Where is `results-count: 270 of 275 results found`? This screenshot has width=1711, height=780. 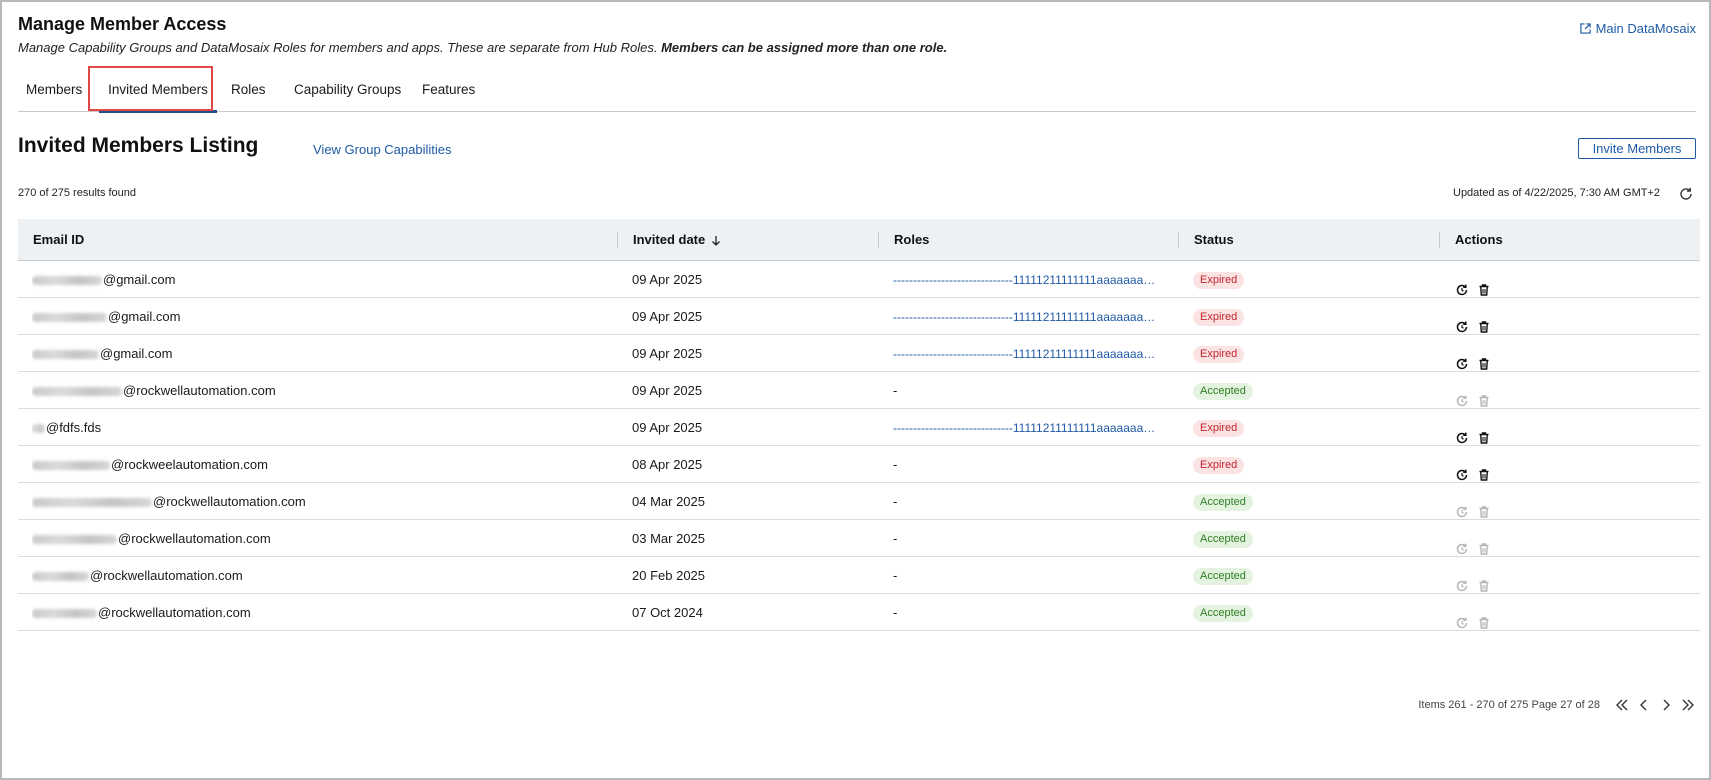
results-count: 270 of 275 results found is located at coordinates (77, 193).